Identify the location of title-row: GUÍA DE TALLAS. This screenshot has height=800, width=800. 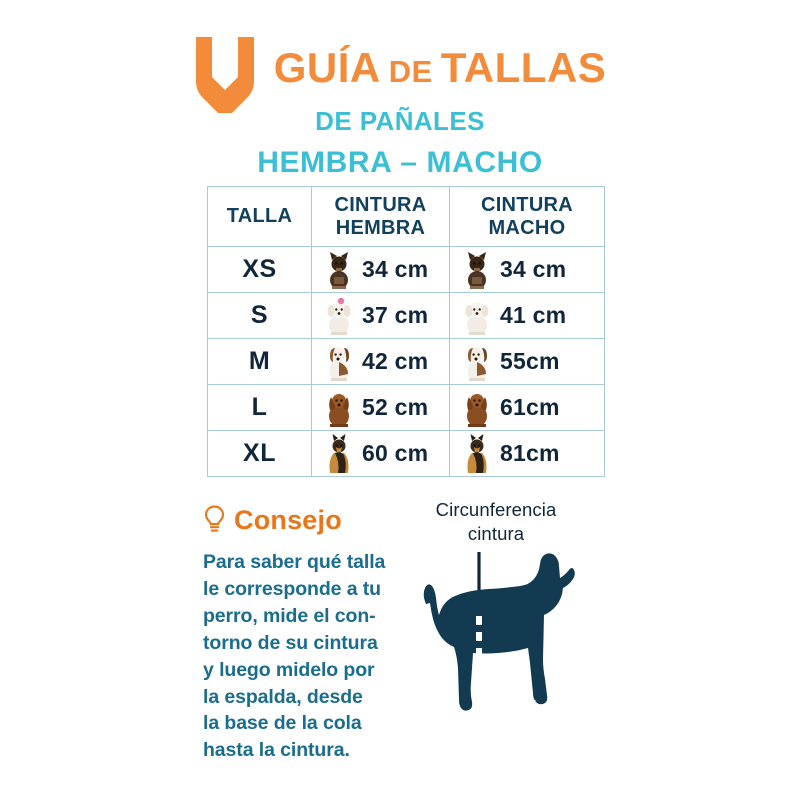
(400, 74).